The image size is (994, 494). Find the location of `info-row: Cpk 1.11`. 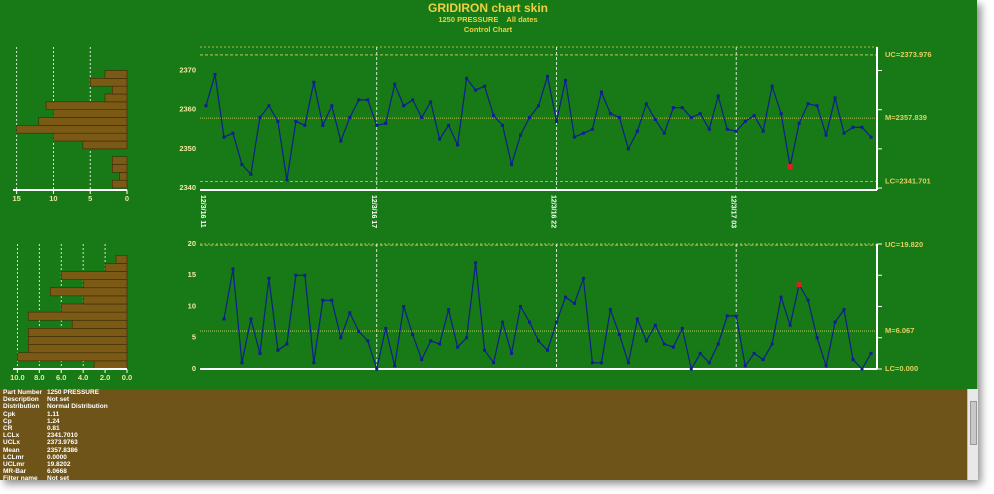

info-row: Cpk 1.11 is located at coordinates (483, 414).